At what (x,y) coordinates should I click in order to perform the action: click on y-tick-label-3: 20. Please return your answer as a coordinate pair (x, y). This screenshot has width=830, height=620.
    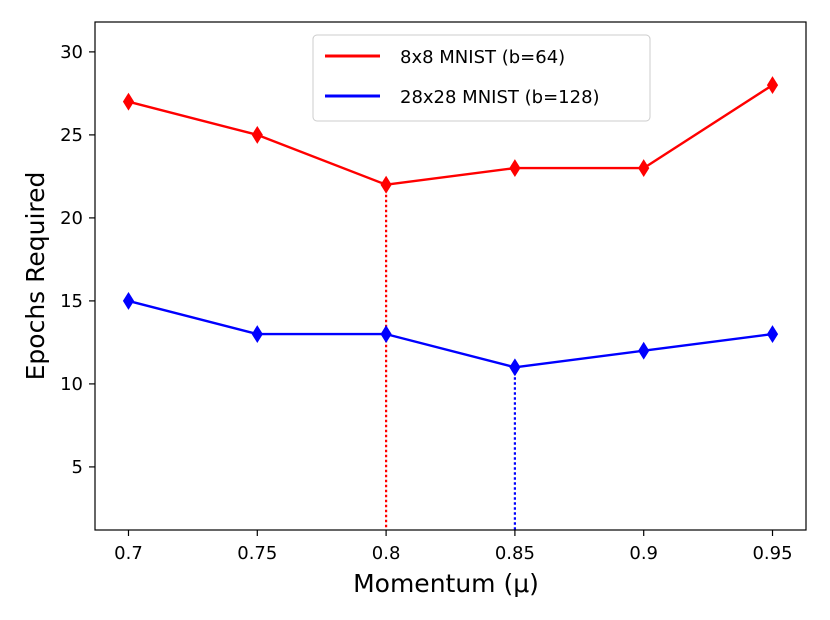
    Looking at the image, I should click on (71, 218).